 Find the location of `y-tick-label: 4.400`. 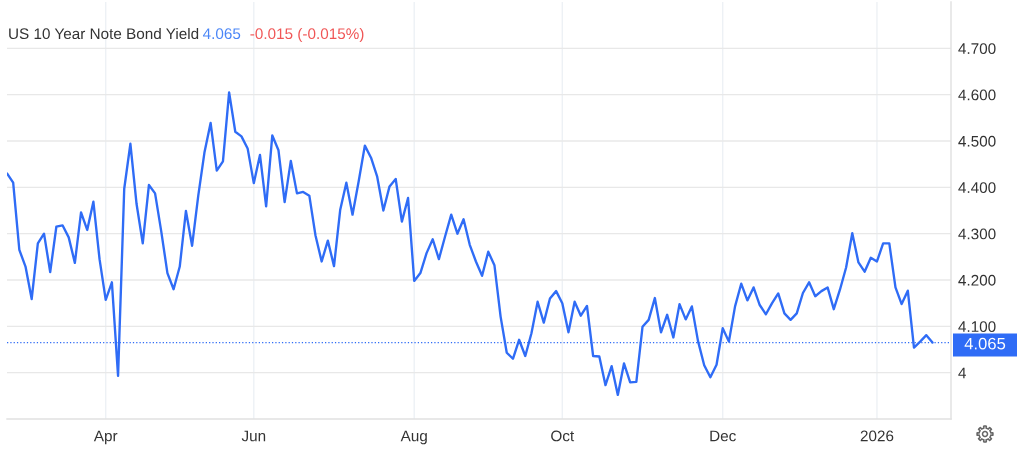

y-tick-label: 4.400 is located at coordinates (977, 188).